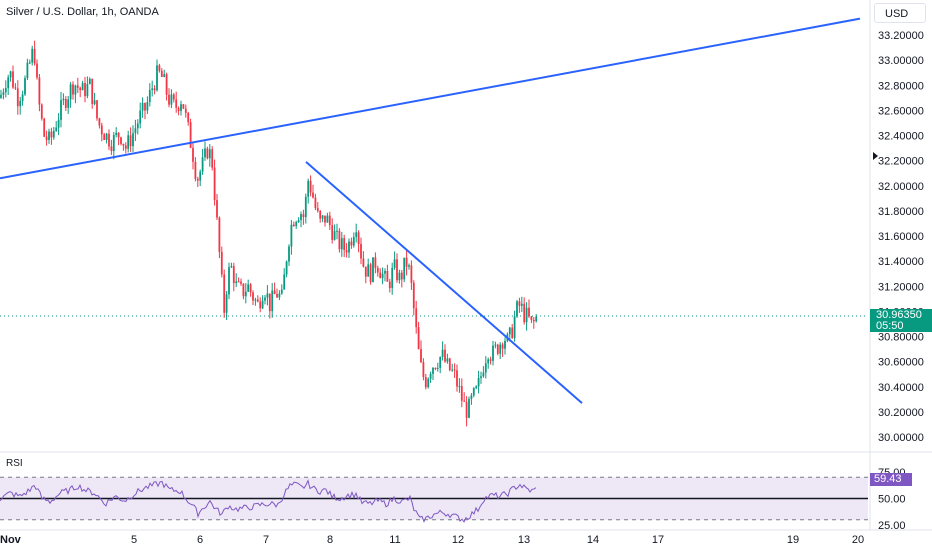 Image resolution: width=932 pixels, height=550 pixels. I want to click on rsi-pane, so click(434, 499).